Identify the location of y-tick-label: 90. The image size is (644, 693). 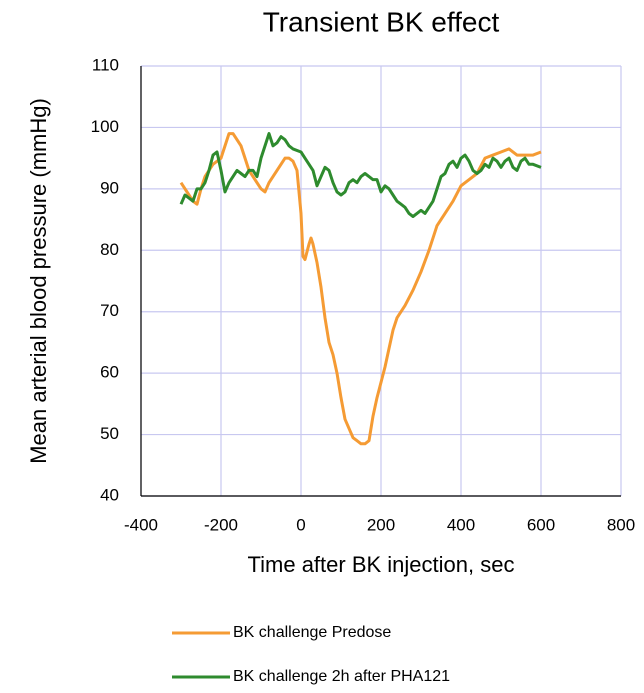
(109, 187).